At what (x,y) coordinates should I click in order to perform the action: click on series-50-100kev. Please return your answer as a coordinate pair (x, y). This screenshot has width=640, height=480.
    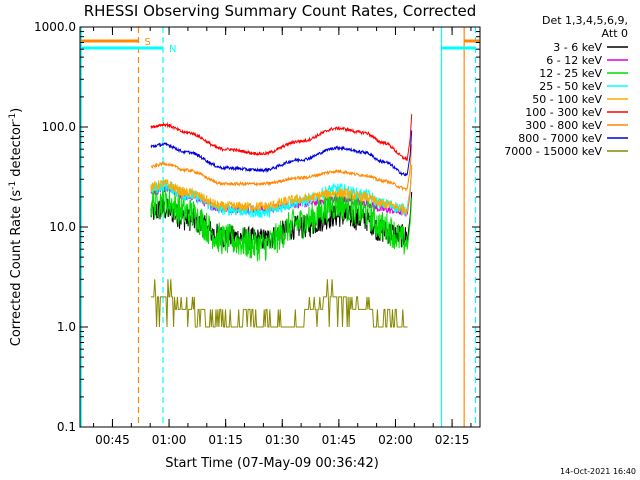
    Looking at the image, I should click on (281, 190).